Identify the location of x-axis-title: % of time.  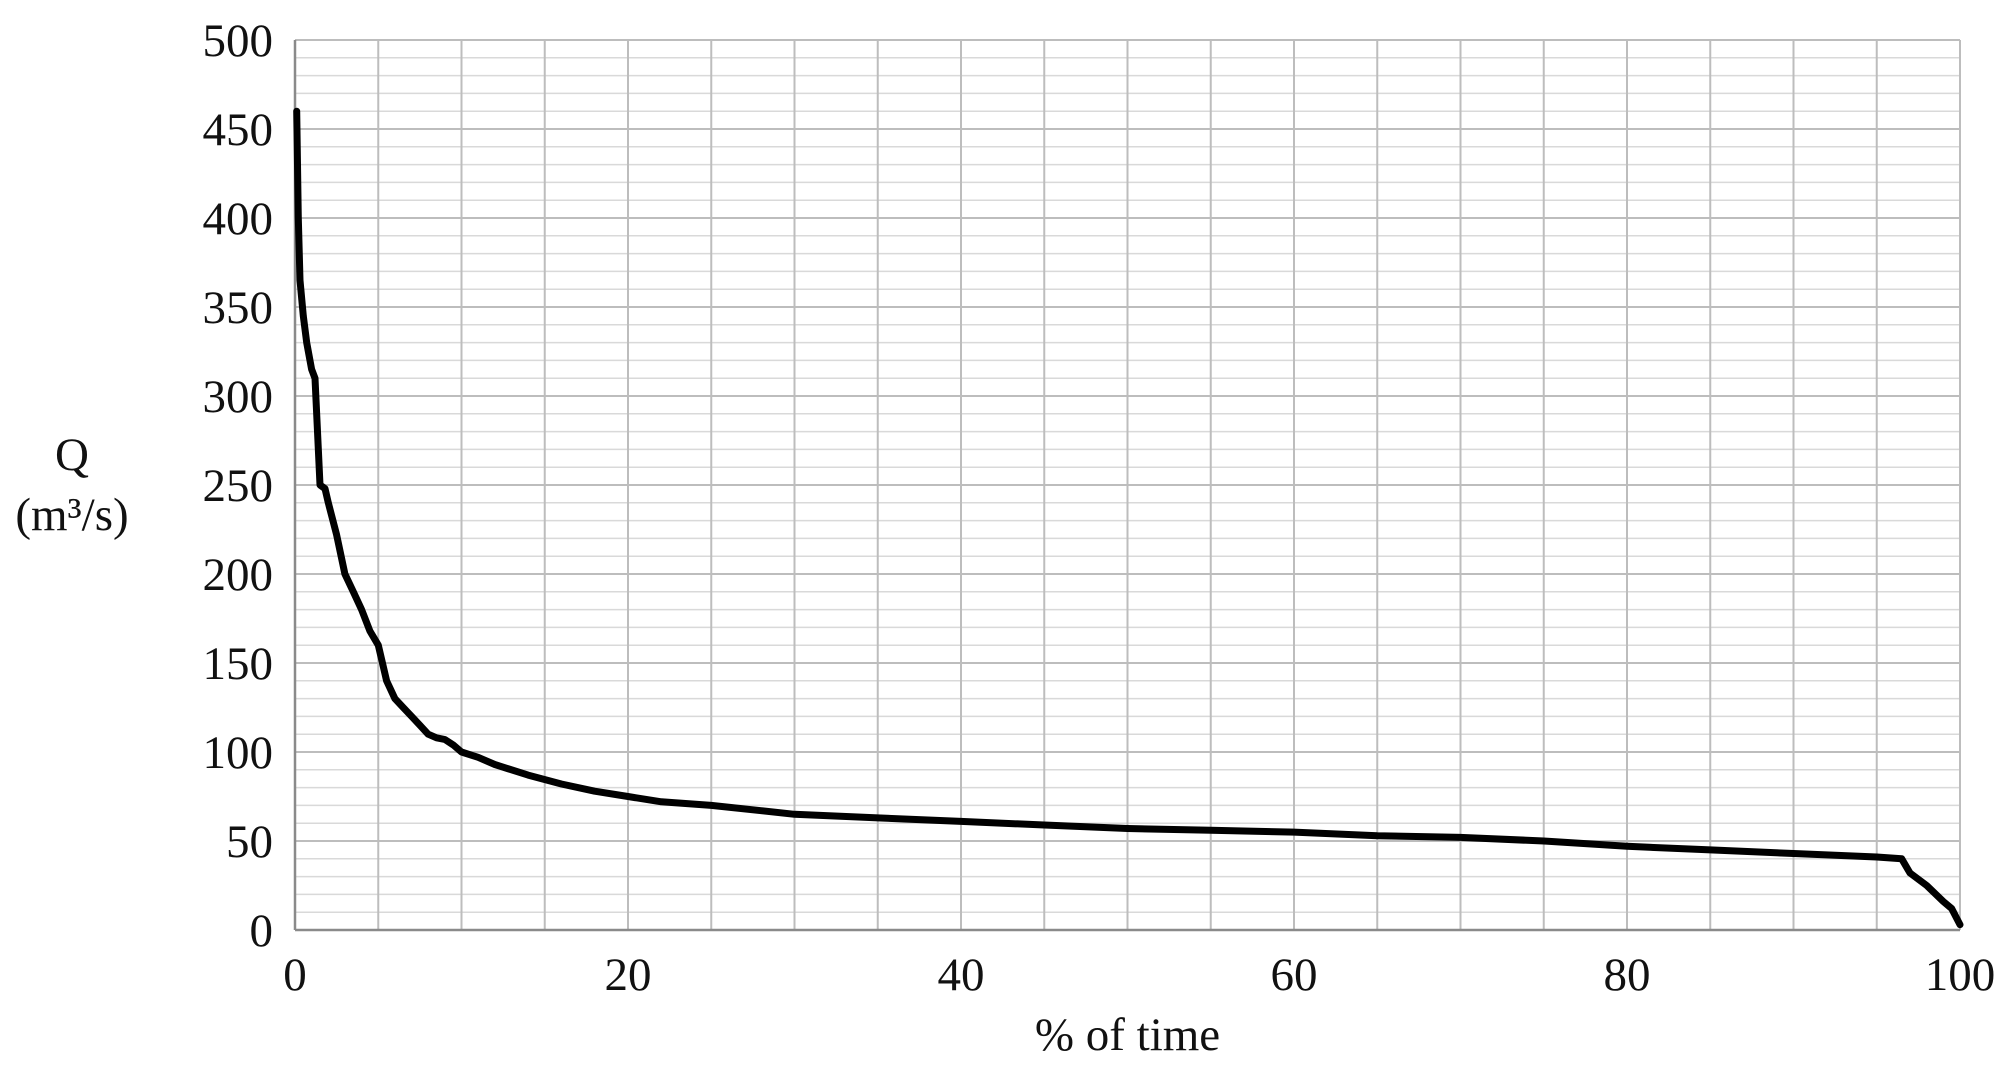
(1127, 1035).